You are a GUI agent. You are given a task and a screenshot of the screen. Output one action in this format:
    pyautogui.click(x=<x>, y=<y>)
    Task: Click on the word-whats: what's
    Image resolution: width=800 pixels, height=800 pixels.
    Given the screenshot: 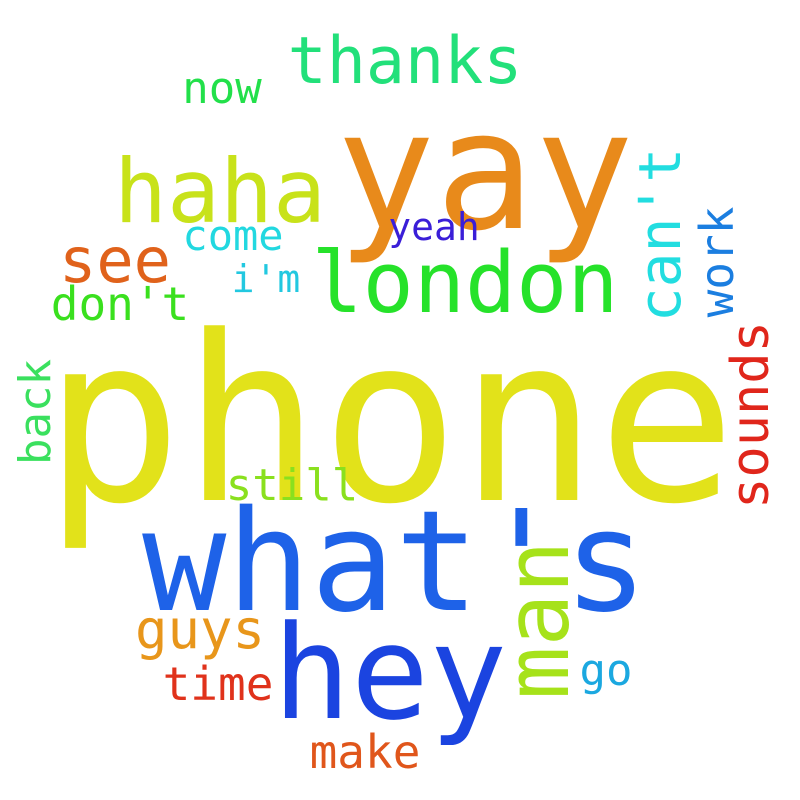 What is the action you would take?
    pyautogui.click(x=395, y=562)
    